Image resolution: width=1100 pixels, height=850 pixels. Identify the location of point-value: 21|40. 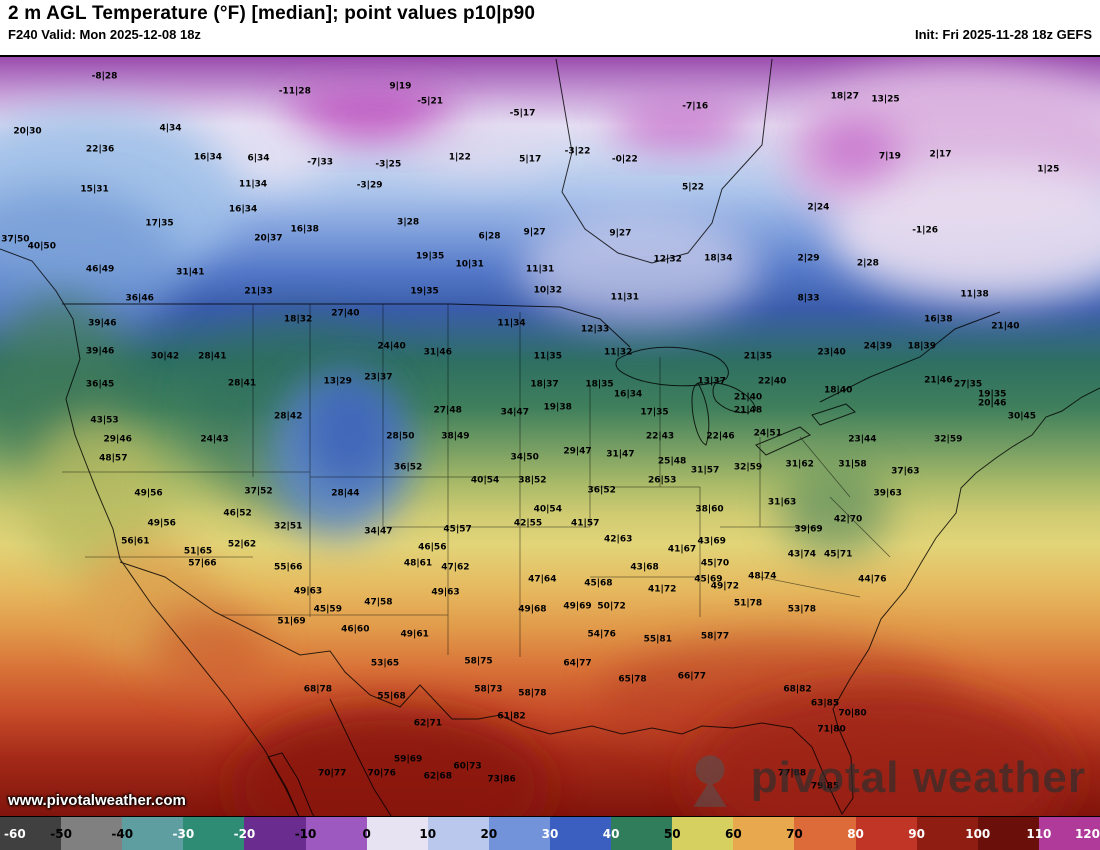
(1005, 326).